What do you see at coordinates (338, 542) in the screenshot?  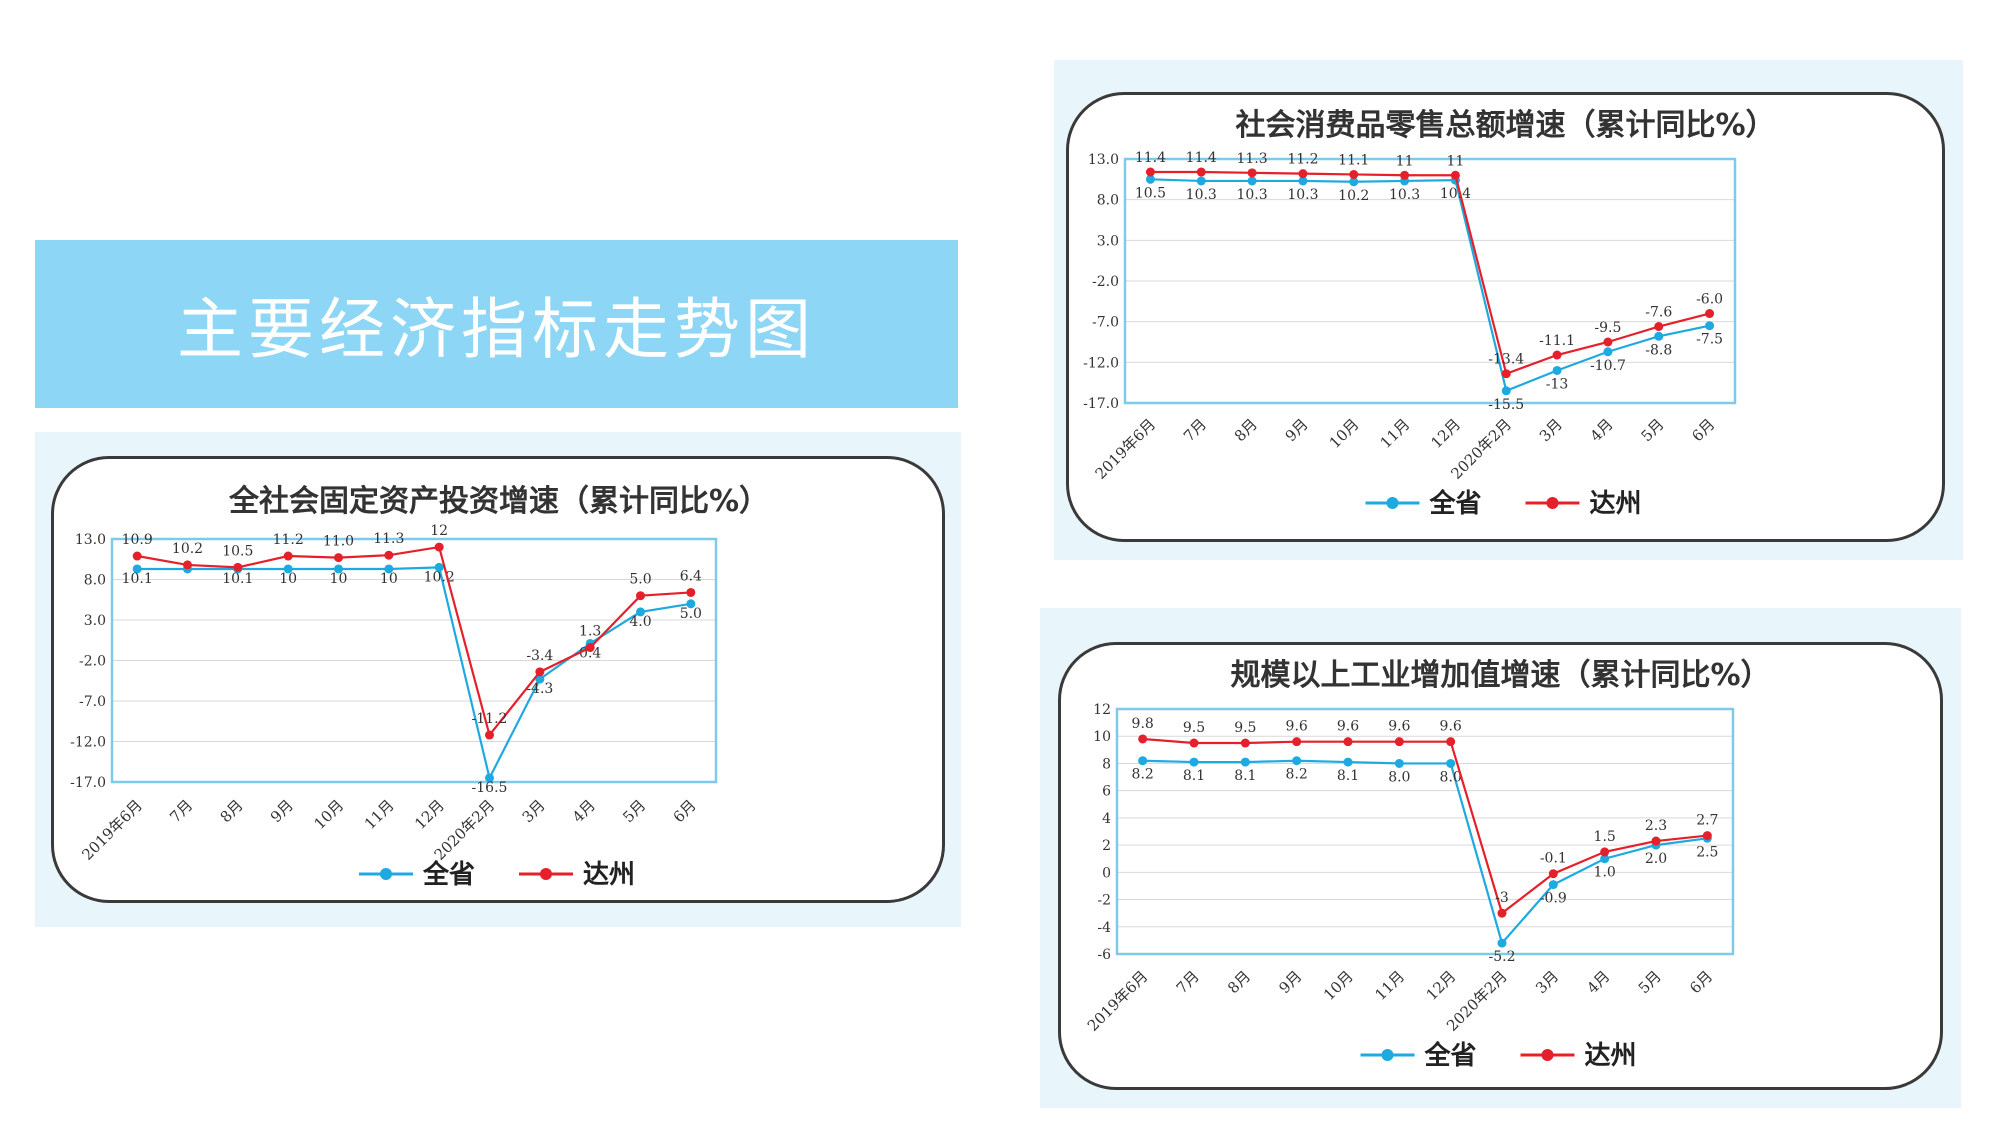 I see `data-label: 11.0` at bounding box center [338, 542].